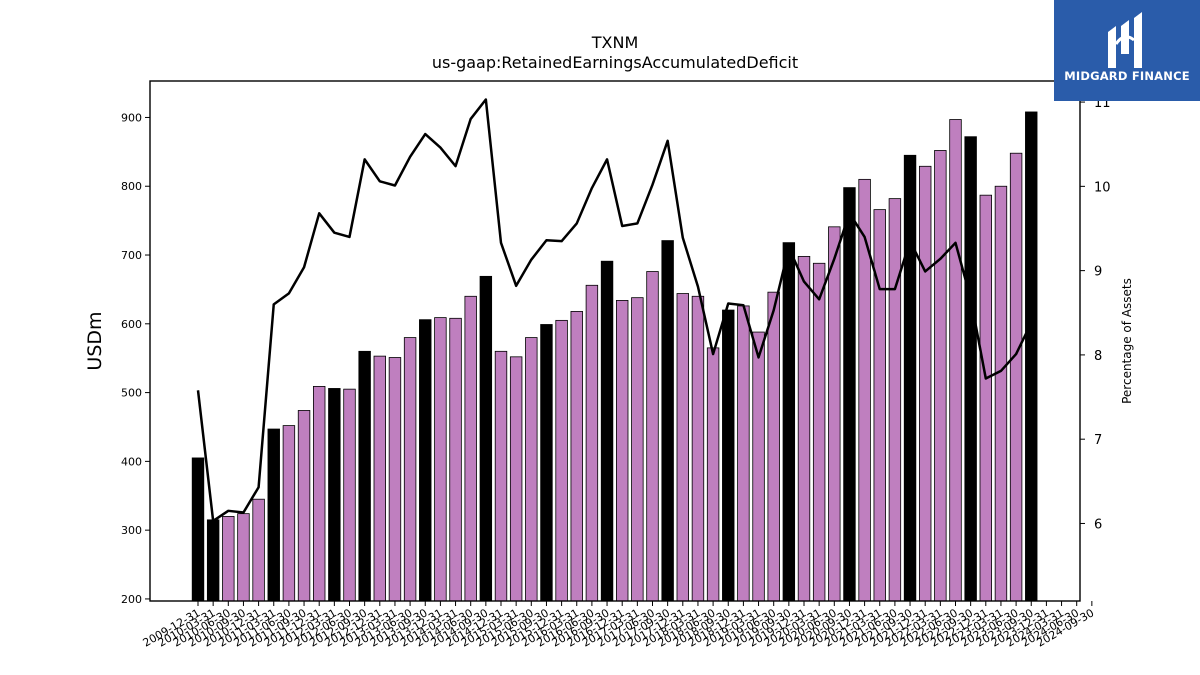  Describe the element at coordinates (131, 461) in the screenshot. I see `y-tick-label: 400` at that location.